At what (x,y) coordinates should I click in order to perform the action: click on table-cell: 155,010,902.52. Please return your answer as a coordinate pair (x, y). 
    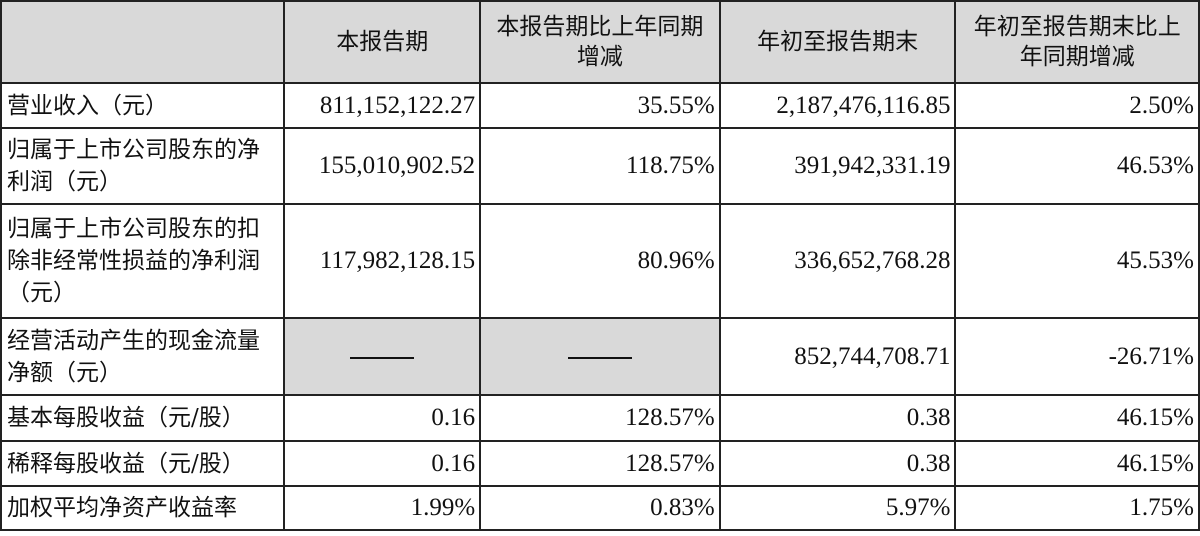
    Looking at the image, I should click on (382, 166).